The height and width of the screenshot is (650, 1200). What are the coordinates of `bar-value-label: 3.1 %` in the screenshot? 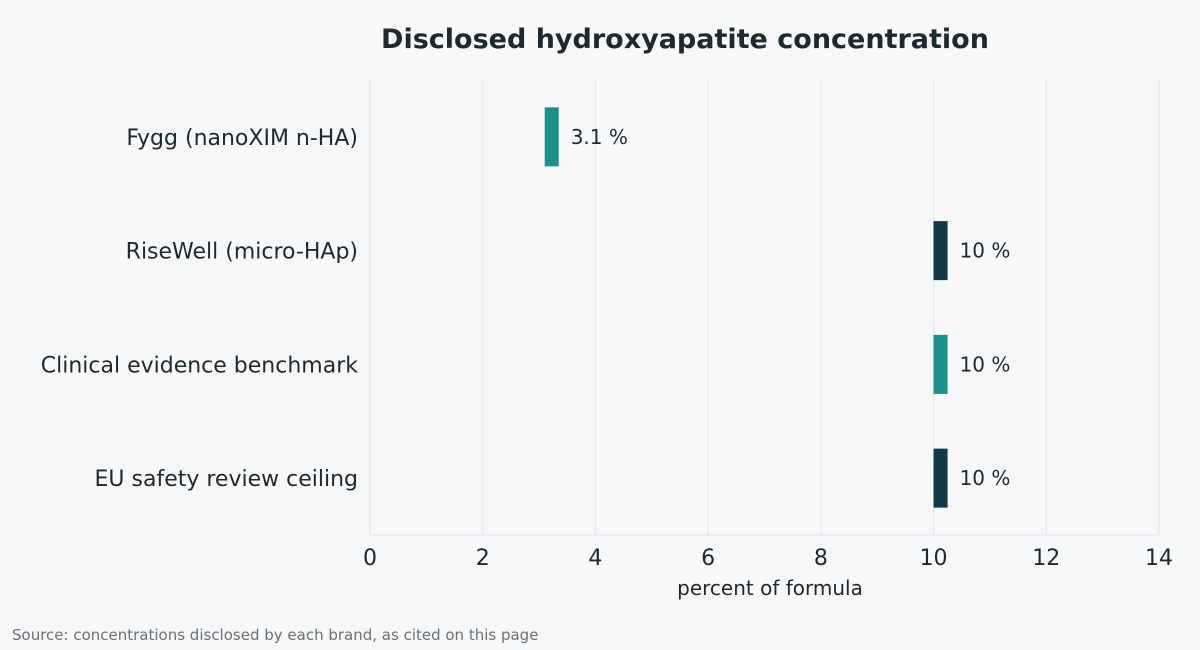 It's located at (599, 137).